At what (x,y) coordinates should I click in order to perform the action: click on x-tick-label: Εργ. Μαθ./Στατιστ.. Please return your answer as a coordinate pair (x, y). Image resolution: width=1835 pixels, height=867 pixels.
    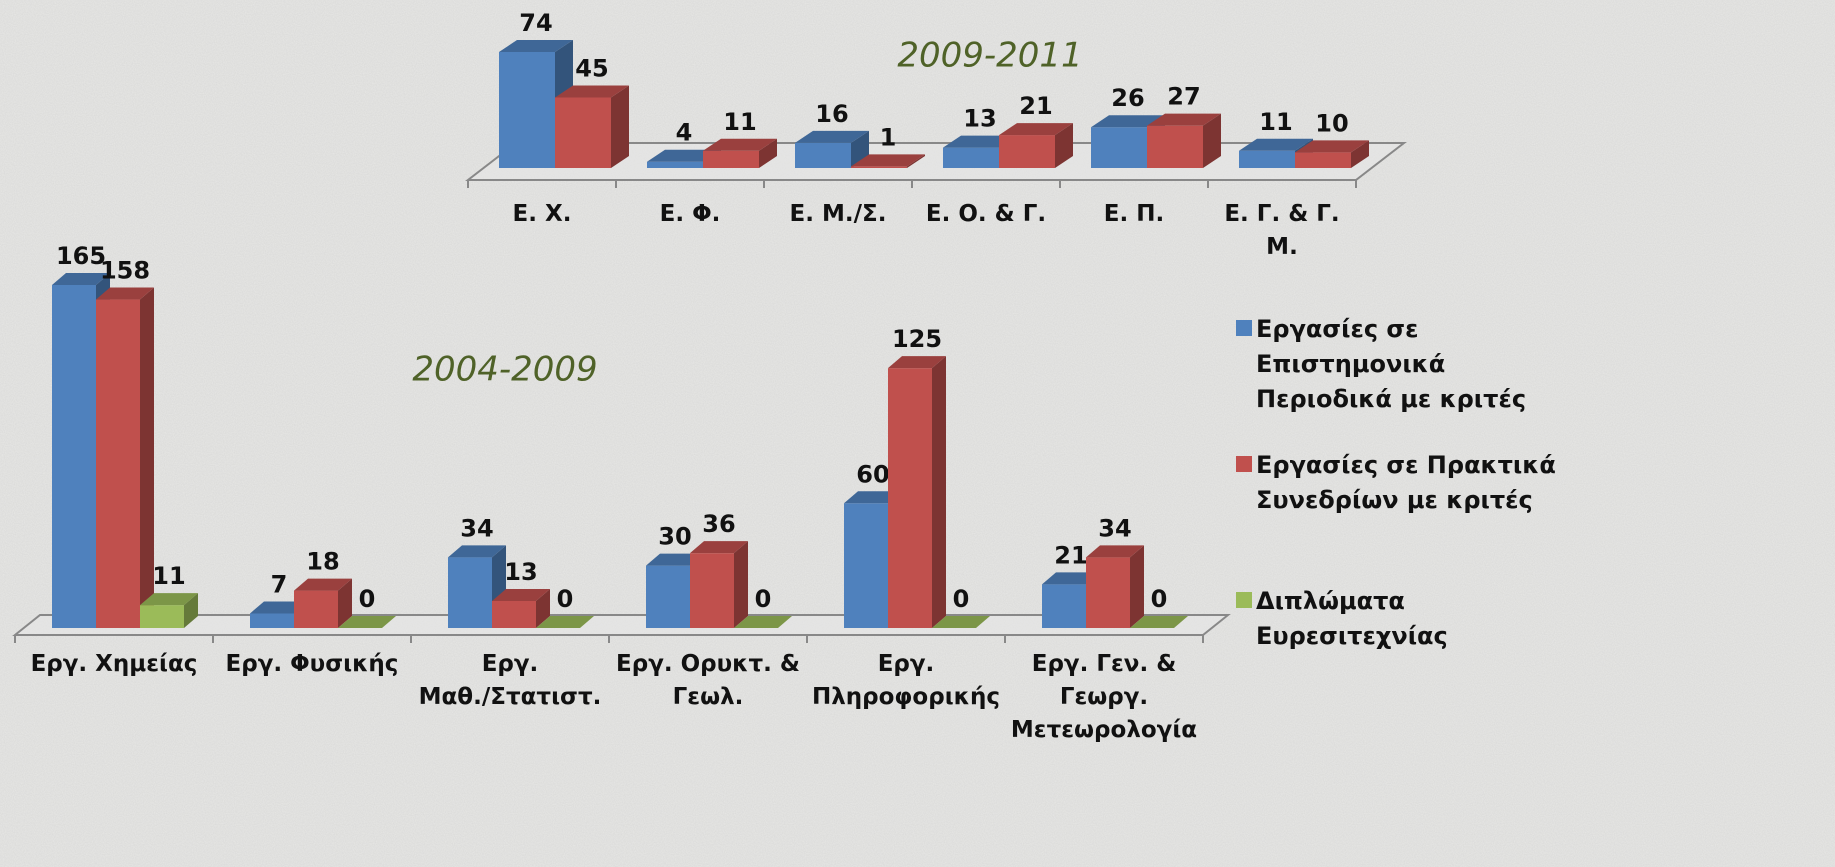
    Looking at the image, I should click on (510, 680).